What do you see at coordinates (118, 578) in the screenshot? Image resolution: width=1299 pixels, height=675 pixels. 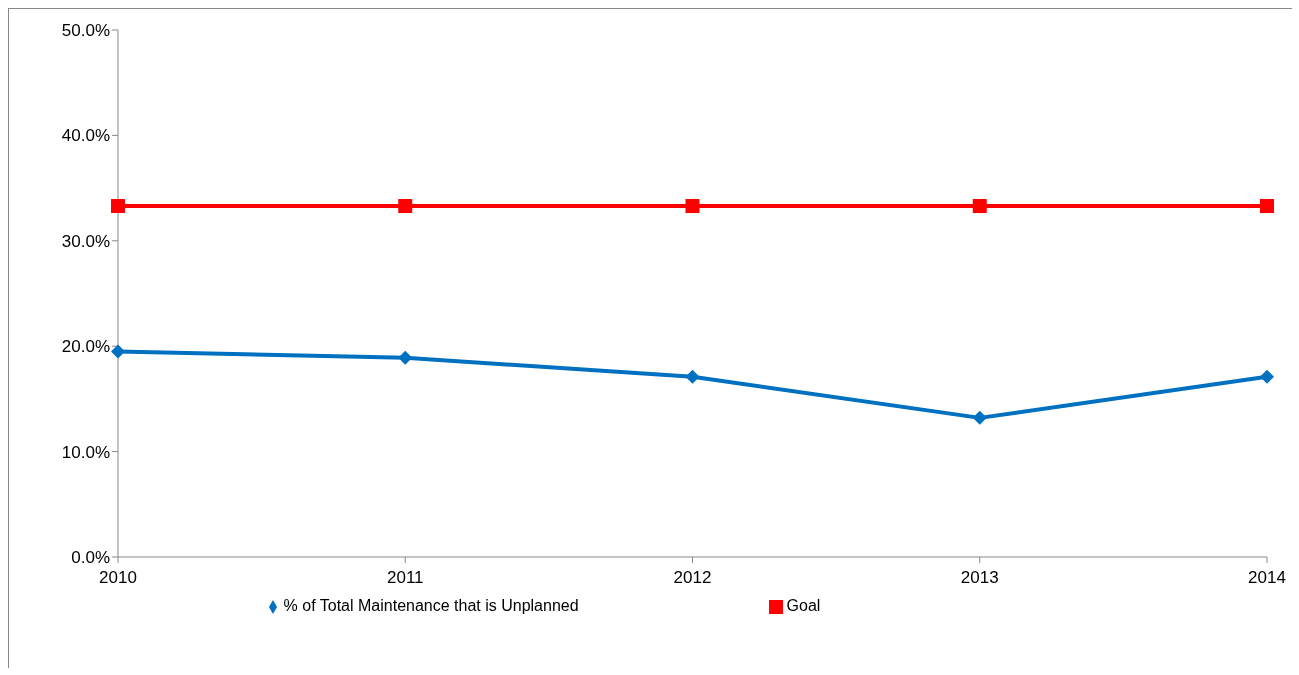 I see `x-tick-label: 2010` at bounding box center [118, 578].